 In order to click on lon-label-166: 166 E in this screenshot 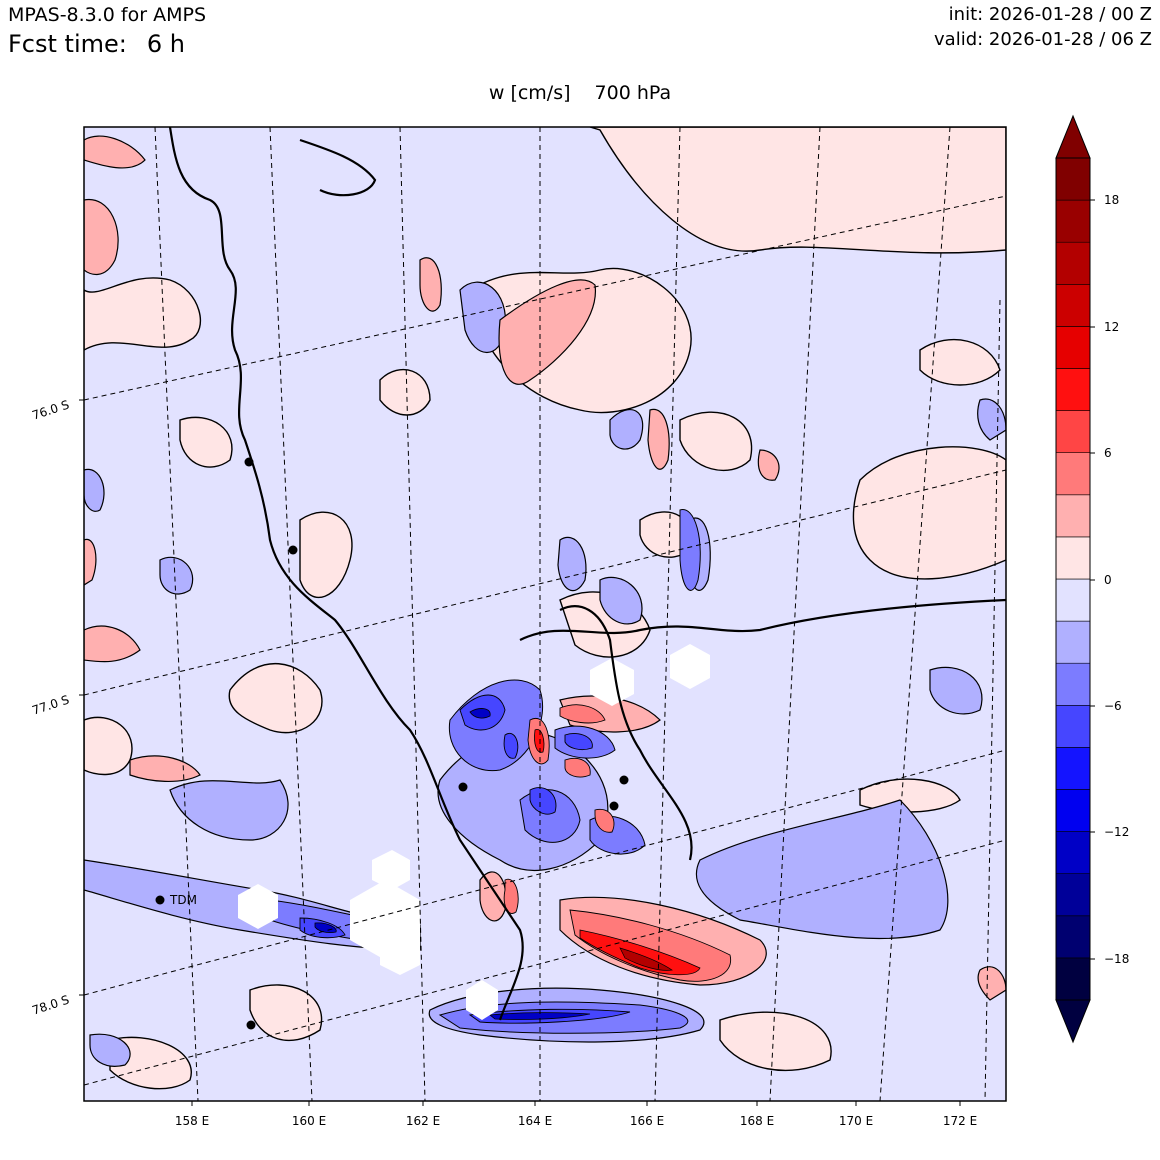, I will do `click(647, 1121)`.